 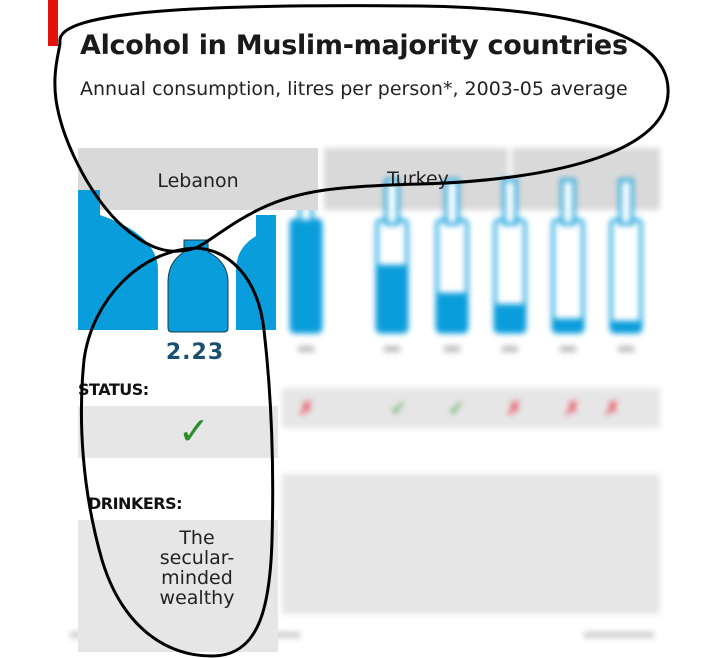 I want to click on lebanon-label: Lebanon, so click(x=198, y=181).